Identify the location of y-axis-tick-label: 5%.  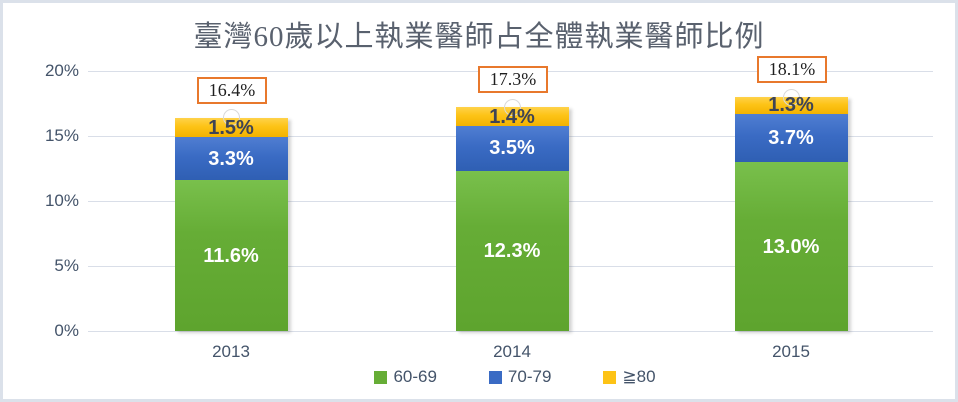
(66, 265).